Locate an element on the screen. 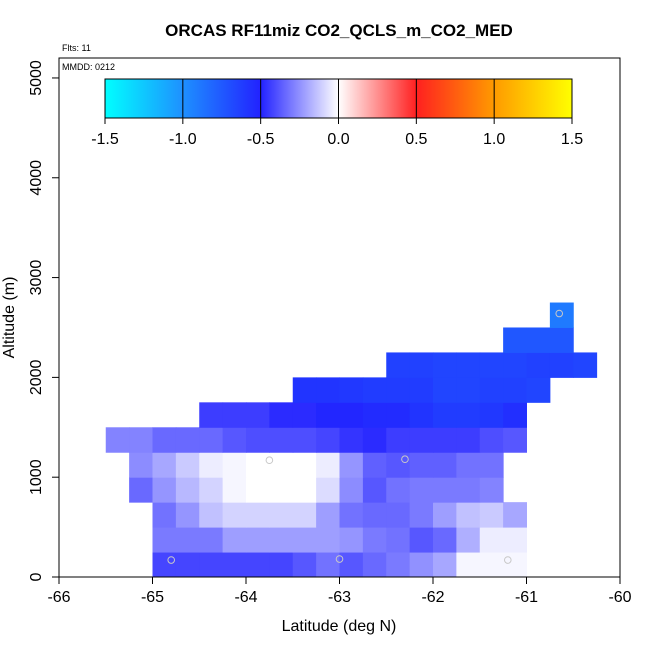 This screenshot has width=650, height=650. y-tick-label: 0 is located at coordinates (36, 576).